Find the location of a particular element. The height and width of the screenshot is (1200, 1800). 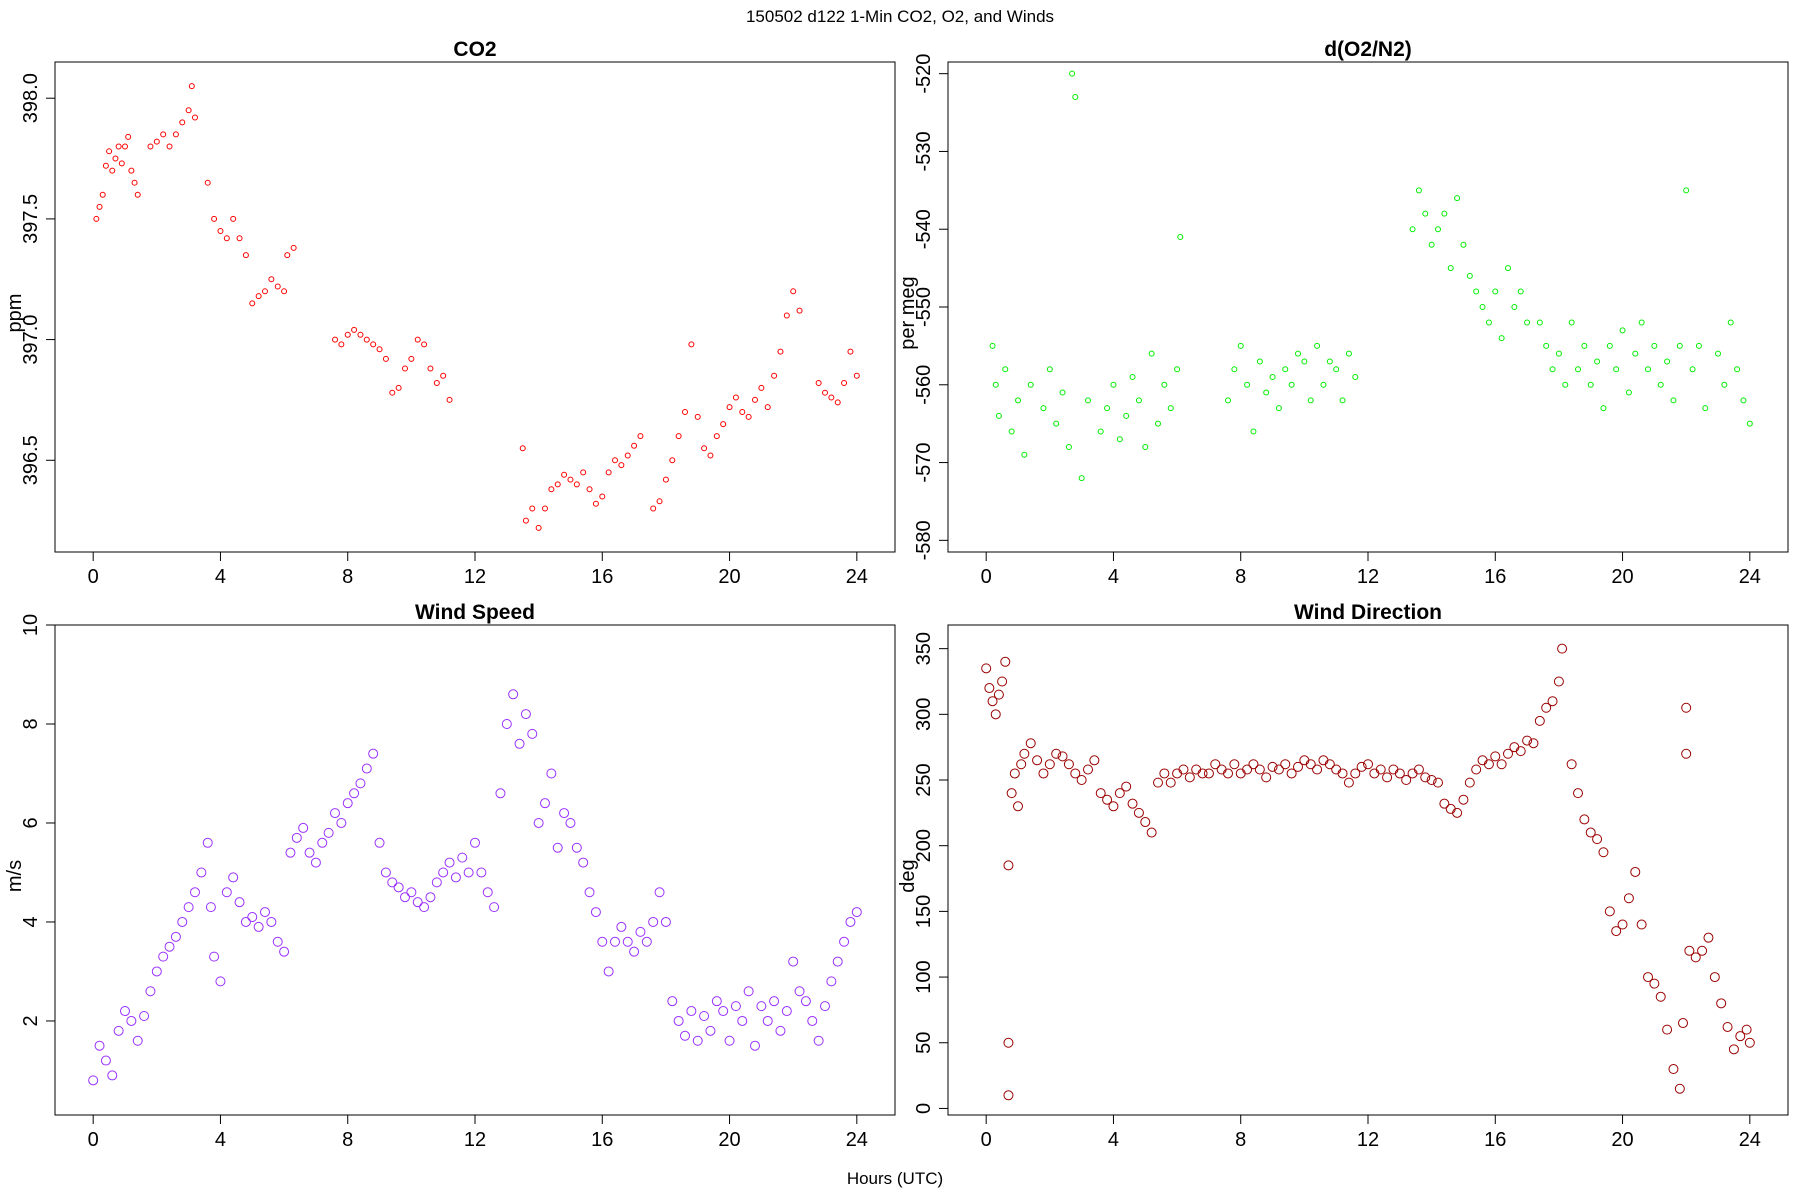

o2-y-tick-label: -570 is located at coordinates (924, 463).